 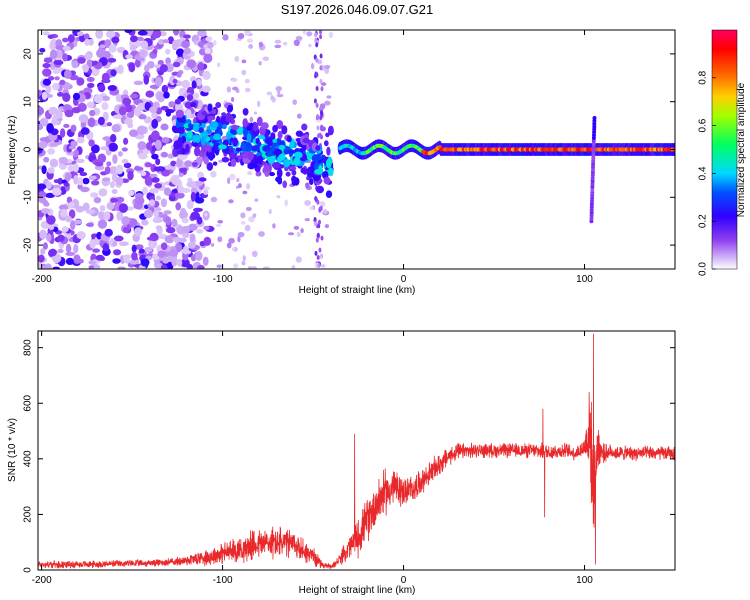 What do you see at coordinates (357, 290) in the screenshot?
I see `spectrogram-x-label: Height of straight line (km)` at bounding box center [357, 290].